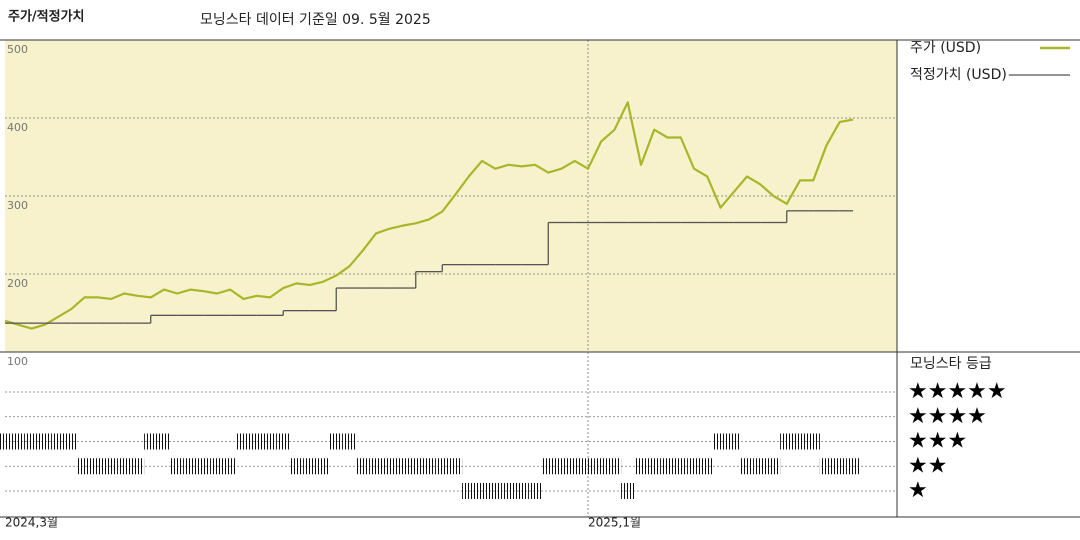 The image size is (1080, 540). What do you see at coordinates (17, 361) in the screenshot?
I see `y-tick-label: 100` at bounding box center [17, 361].